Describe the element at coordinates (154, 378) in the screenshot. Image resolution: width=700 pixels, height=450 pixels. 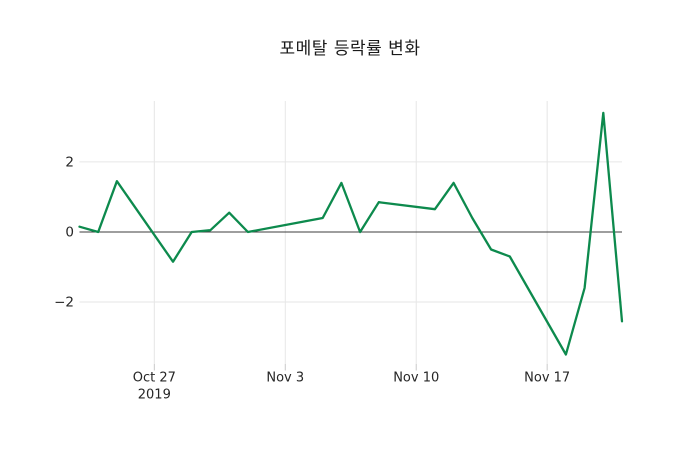
I see `x-tick-label: Oct 27` at that location.